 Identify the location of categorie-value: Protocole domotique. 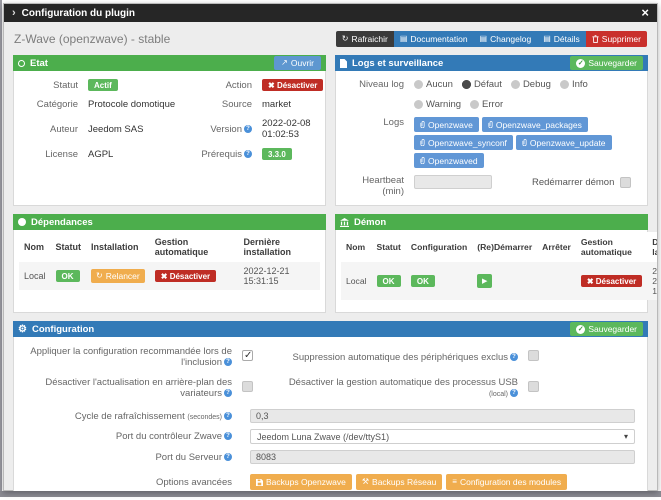
(132, 104).